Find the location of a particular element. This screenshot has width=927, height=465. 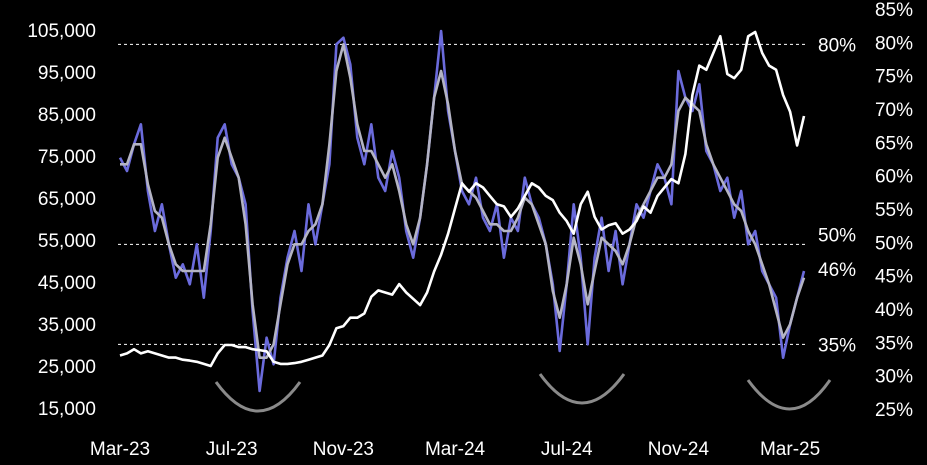

y2-tick-label: 30% is located at coordinates (894, 377).